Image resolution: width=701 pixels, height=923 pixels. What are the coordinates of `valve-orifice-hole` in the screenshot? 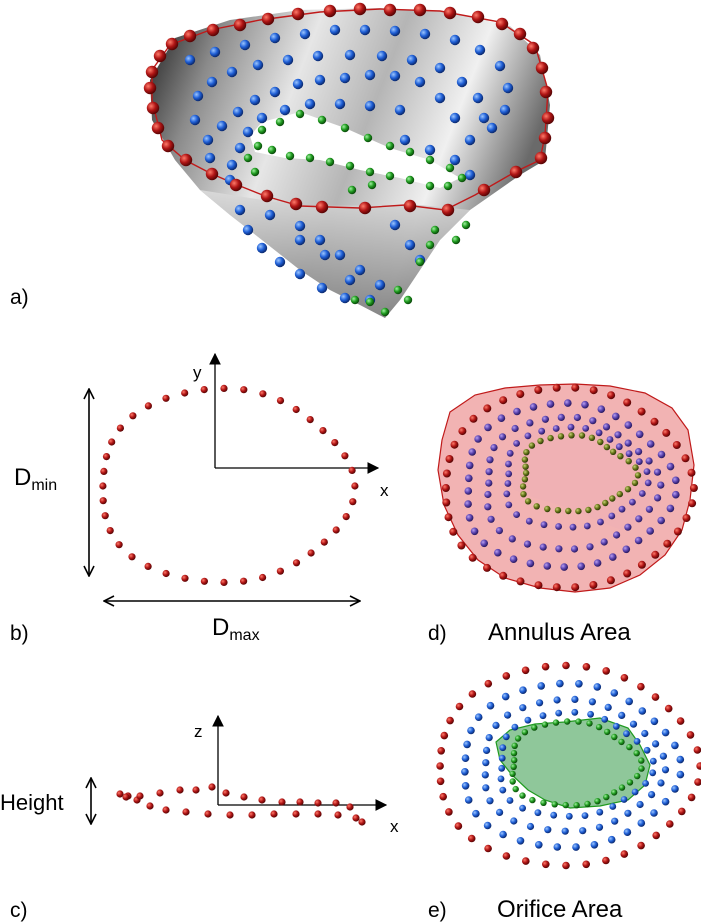 It's located at (355, 150).